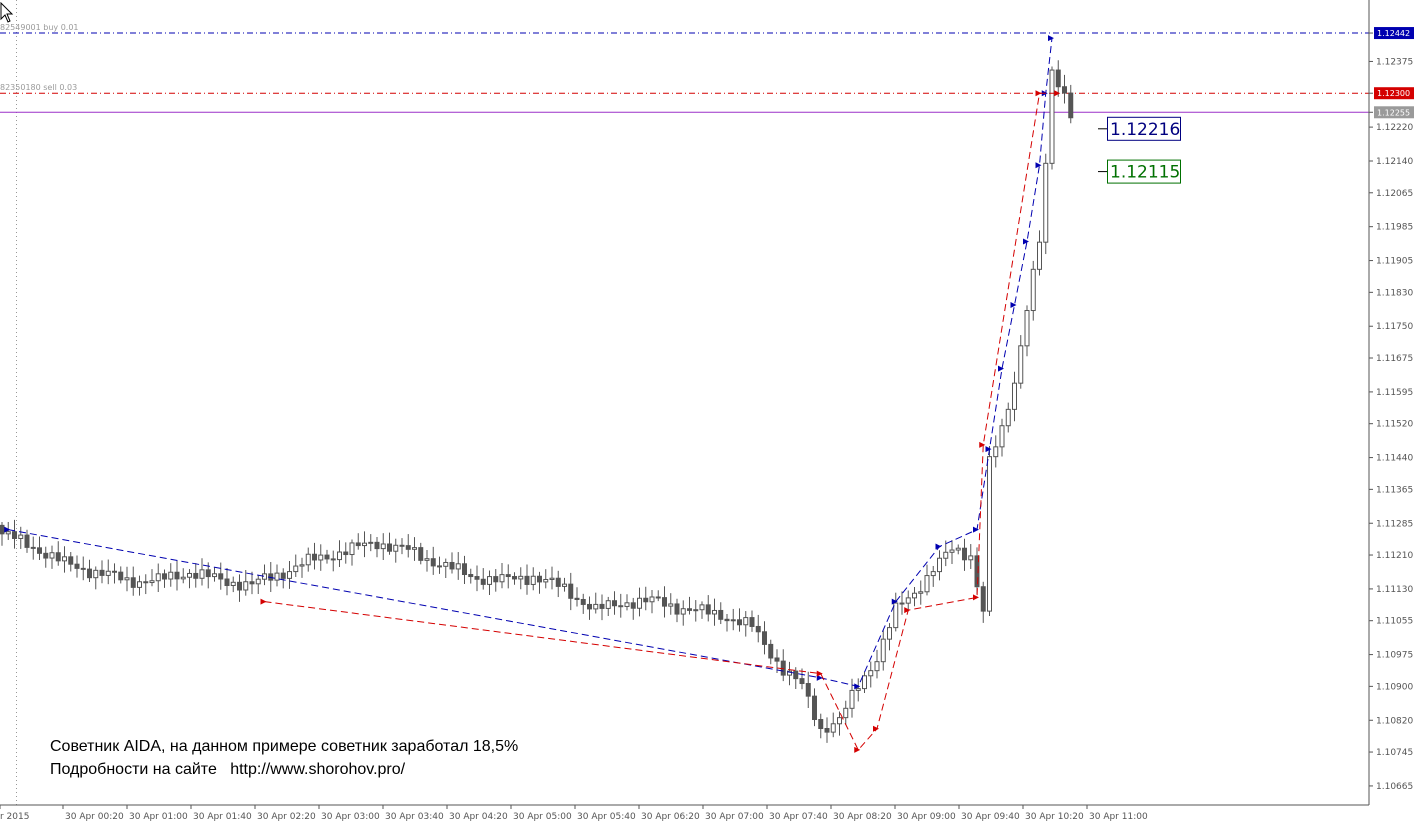 This screenshot has height=821, width=1414. I want to click on sell-order-label: 82350180 sell 0.03, so click(38, 87).